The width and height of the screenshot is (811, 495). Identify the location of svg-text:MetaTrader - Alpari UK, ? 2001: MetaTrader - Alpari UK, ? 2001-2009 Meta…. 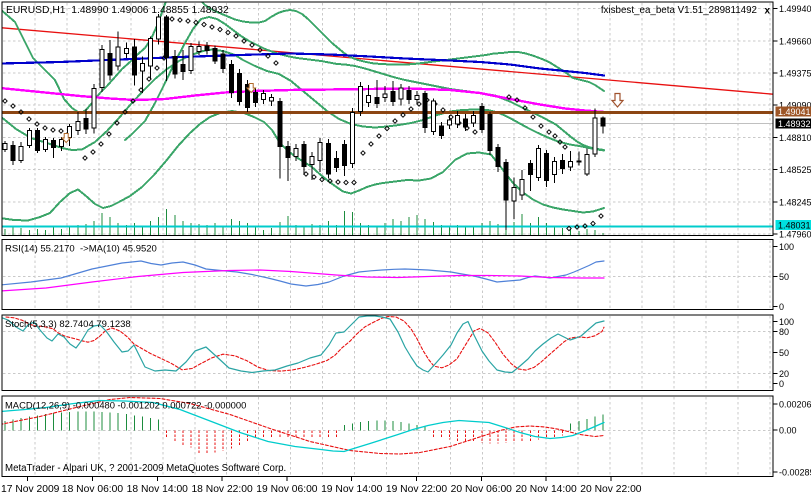
(145, 468).